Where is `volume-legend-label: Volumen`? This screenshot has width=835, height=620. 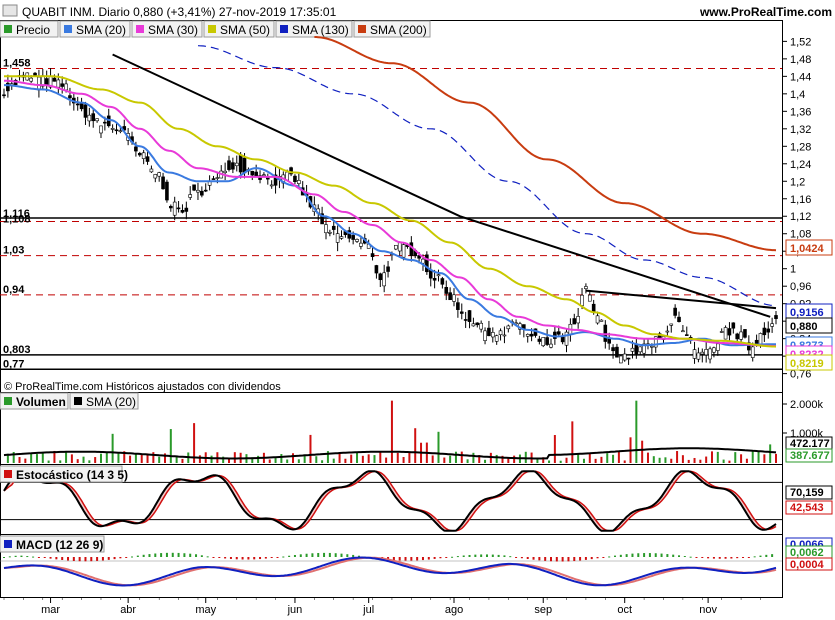
volume-legend-label: Volumen is located at coordinates (41, 402).